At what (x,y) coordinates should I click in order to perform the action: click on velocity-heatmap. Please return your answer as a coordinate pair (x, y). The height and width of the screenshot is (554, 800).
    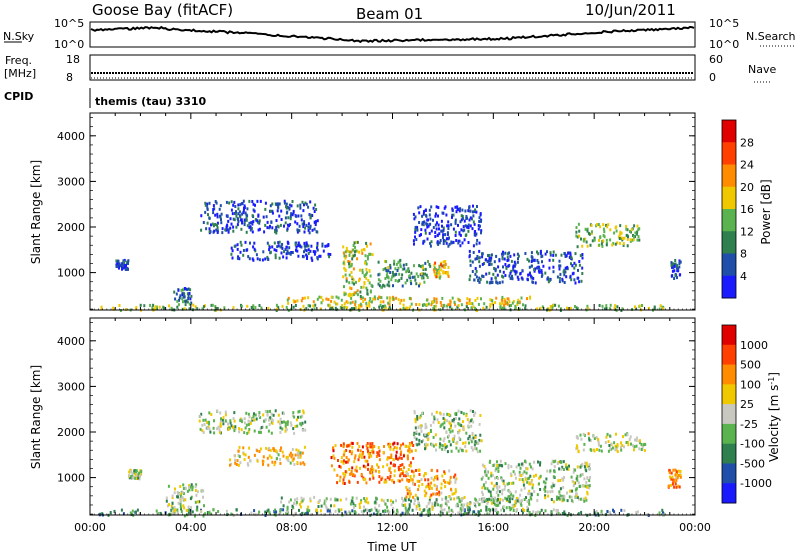
    Looking at the image, I should click on (390, 463).